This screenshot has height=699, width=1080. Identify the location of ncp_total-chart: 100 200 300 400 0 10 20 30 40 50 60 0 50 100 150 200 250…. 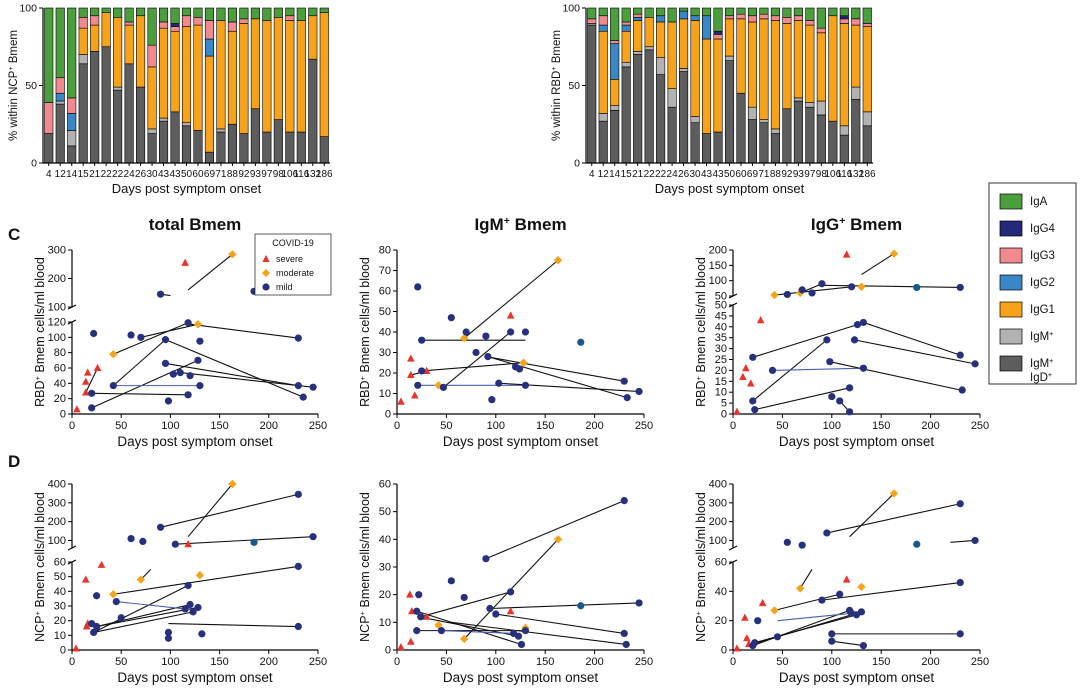
(180, 582).